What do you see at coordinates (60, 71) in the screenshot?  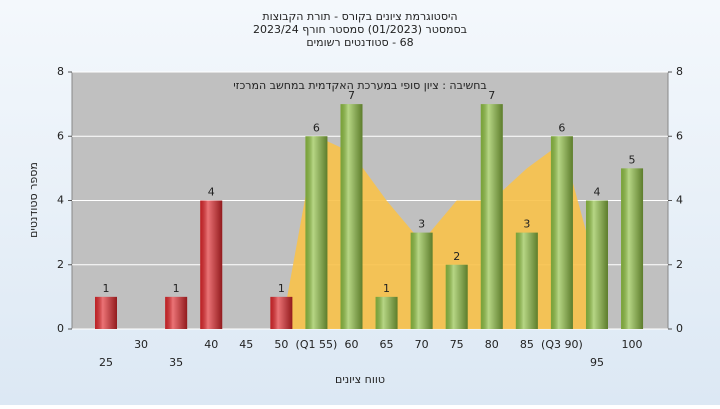 I see `y-tick-label: 8` at bounding box center [60, 71].